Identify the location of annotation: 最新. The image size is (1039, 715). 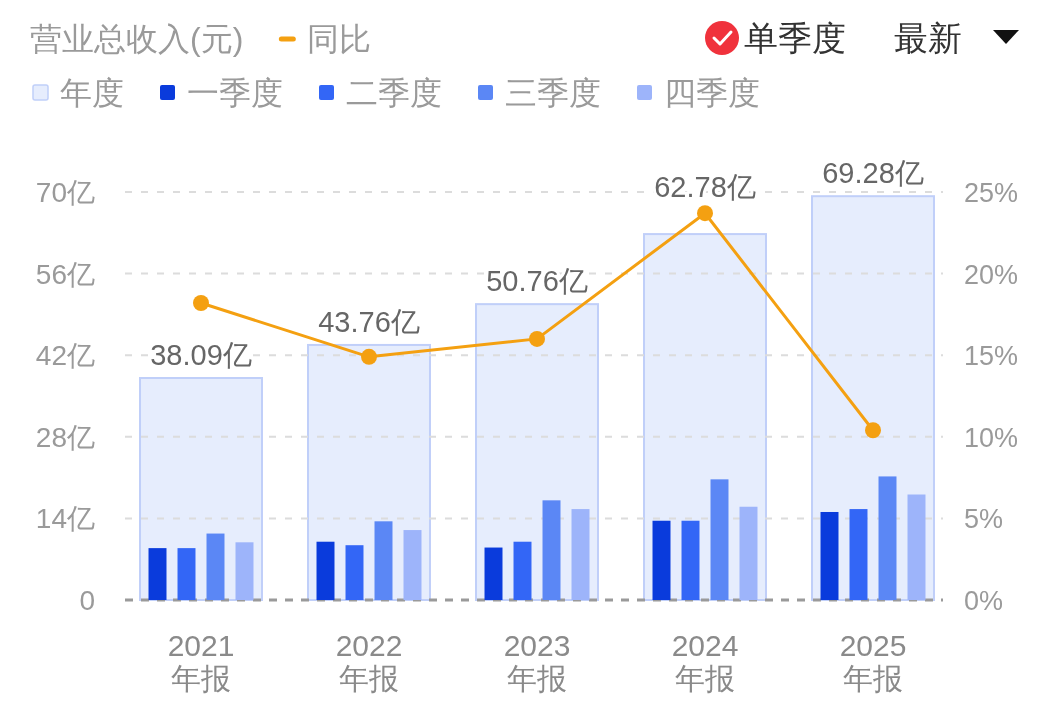
(928, 38).